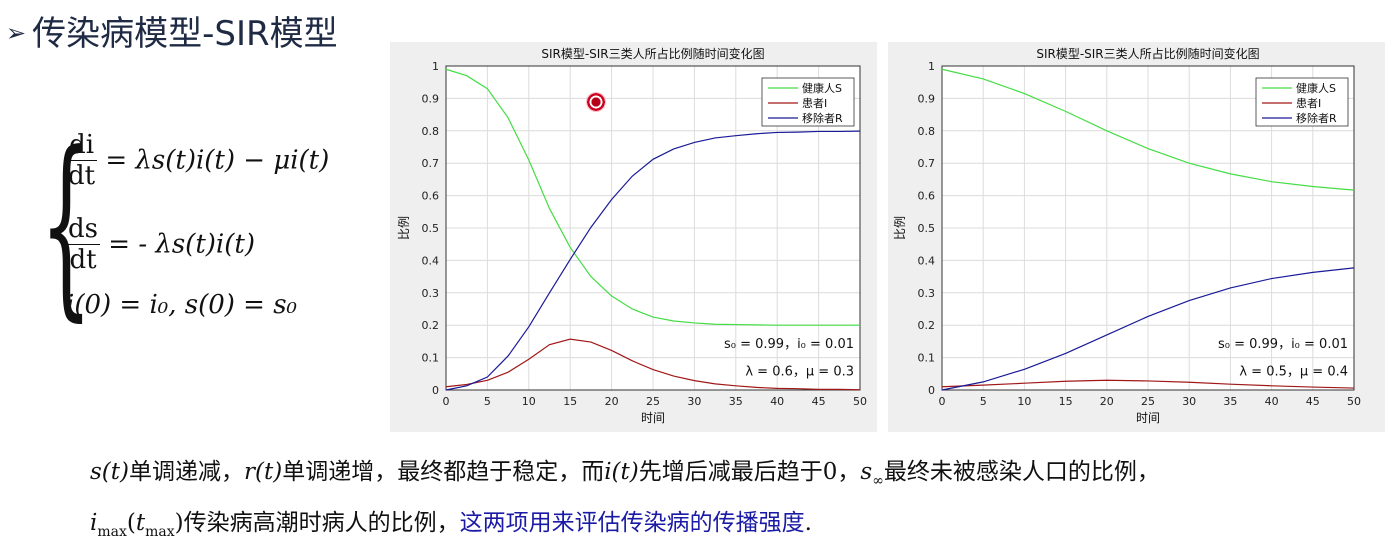  I want to click on x-tick-label: 25, so click(1148, 401).